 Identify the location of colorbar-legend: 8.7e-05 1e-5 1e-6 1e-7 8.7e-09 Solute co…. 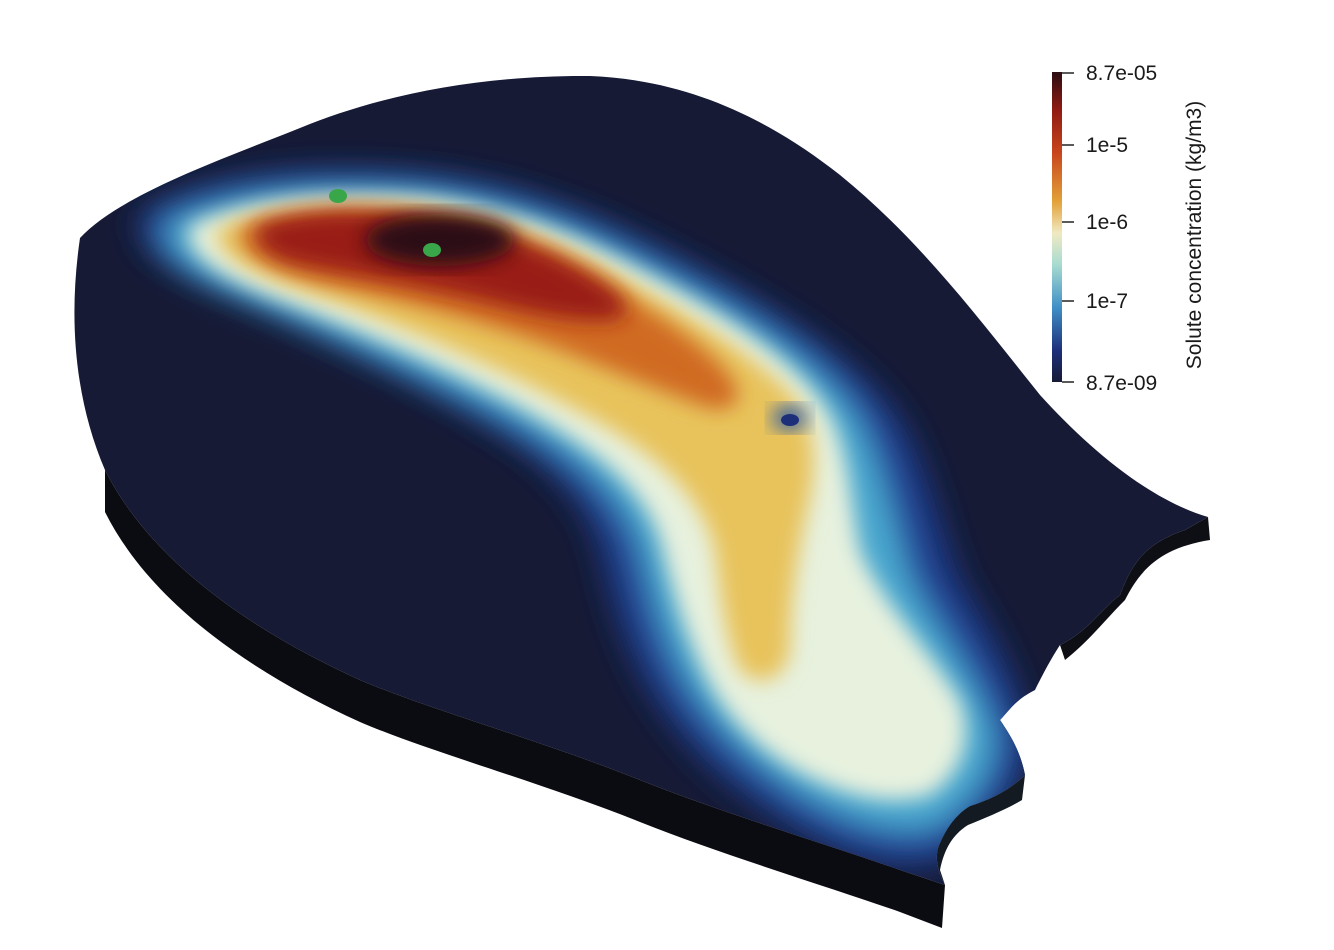
(1130, 235).